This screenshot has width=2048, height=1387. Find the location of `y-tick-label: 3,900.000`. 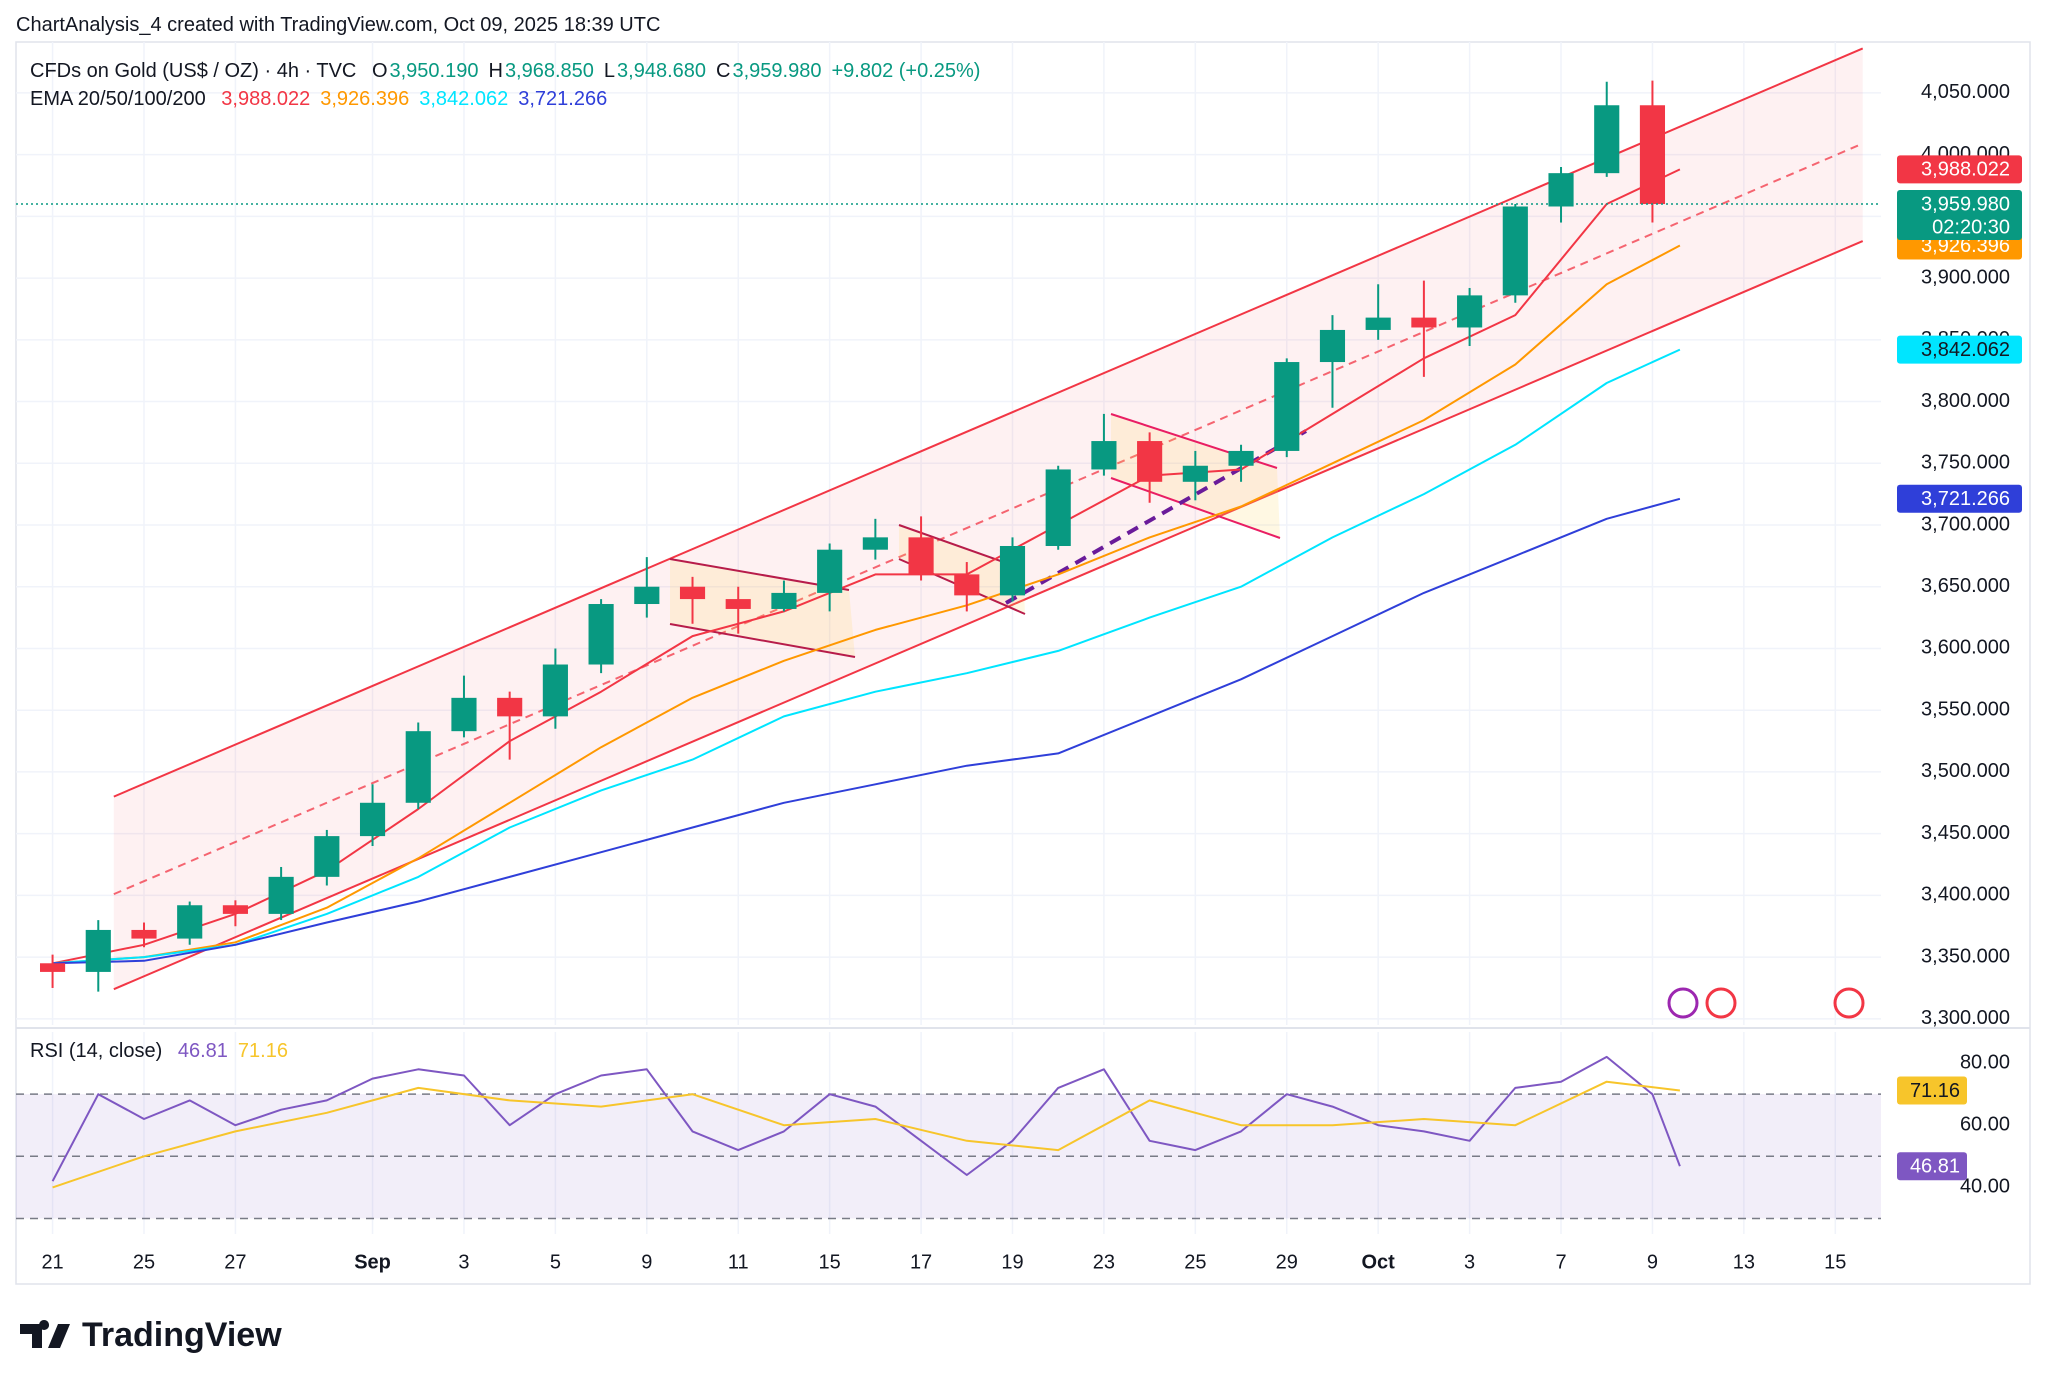

y-tick-label: 3,900.000 is located at coordinates (1965, 277).